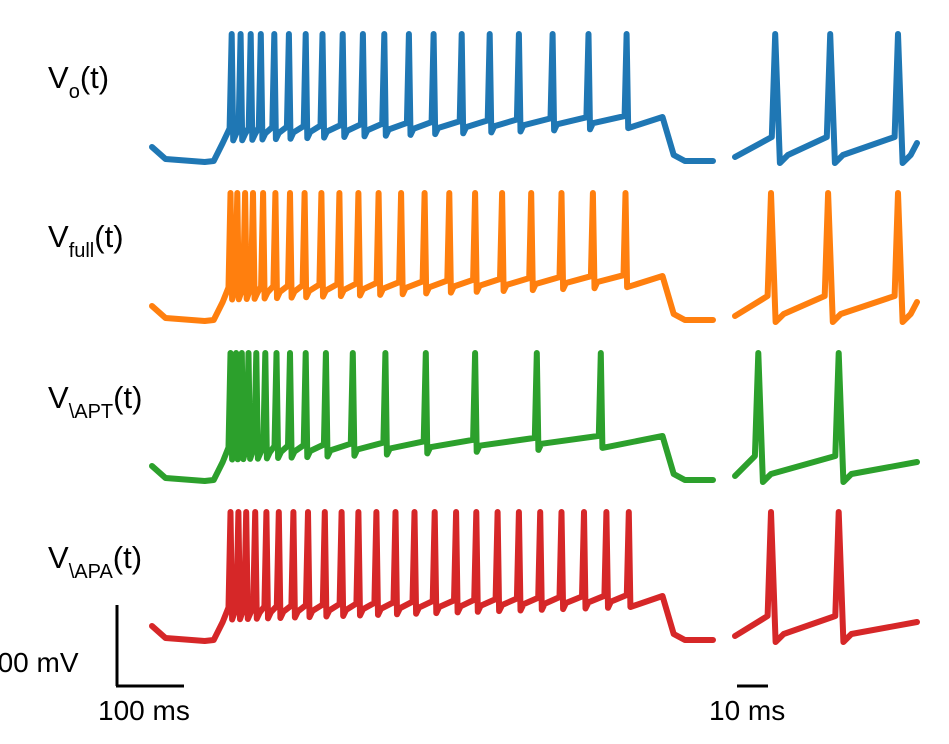 This screenshot has width=949, height=744. What do you see at coordinates (95, 321) in the screenshot?
I see `trace-labels: Vo(t) Vfull(t) V\APT(t) V\APA(t)` at bounding box center [95, 321].